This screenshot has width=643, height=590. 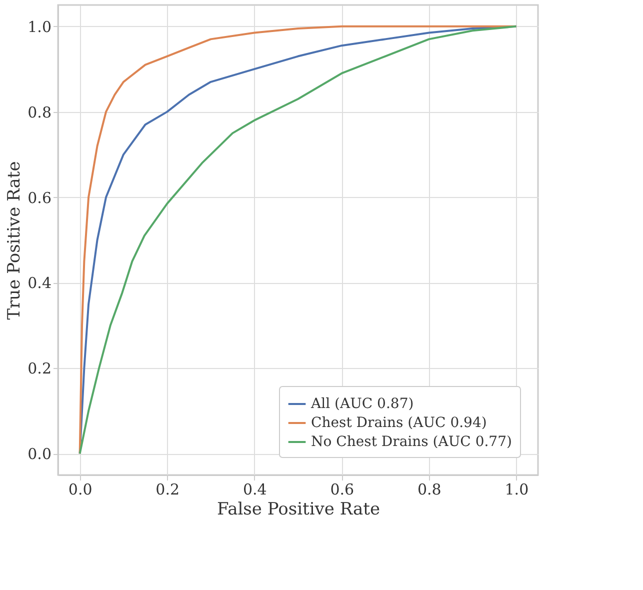 What do you see at coordinates (399, 423) in the screenshot?
I see `legend-label: Chest Drains (AUC 0.94)` at bounding box center [399, 423].